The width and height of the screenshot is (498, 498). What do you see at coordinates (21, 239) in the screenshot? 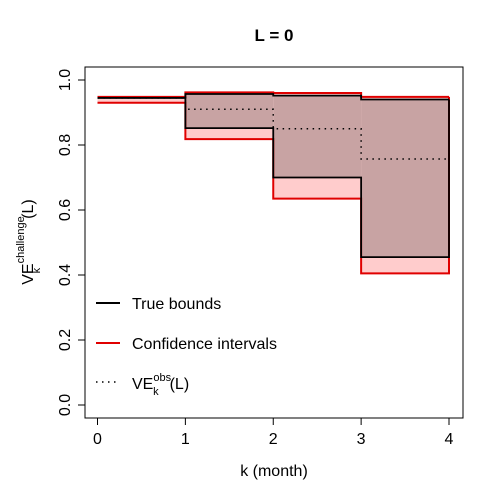
I see `y-axis-label-sup: challenge` at bounding box center [21, 239].